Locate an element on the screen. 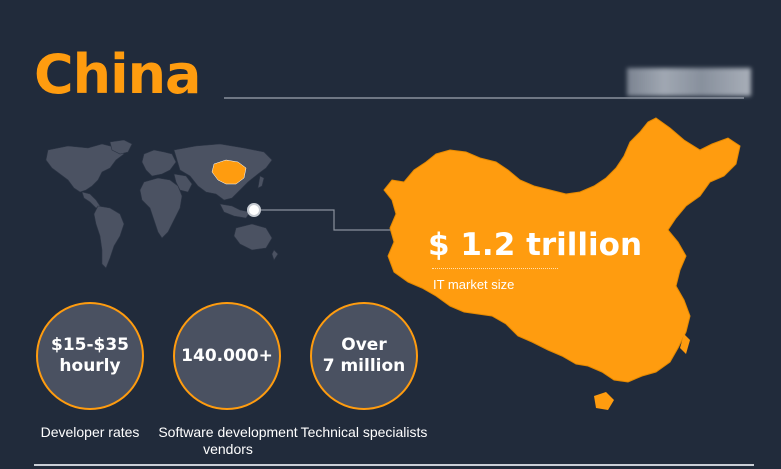 The image size is (781, 469). market-size-divider is located at coordinates (495, 268).